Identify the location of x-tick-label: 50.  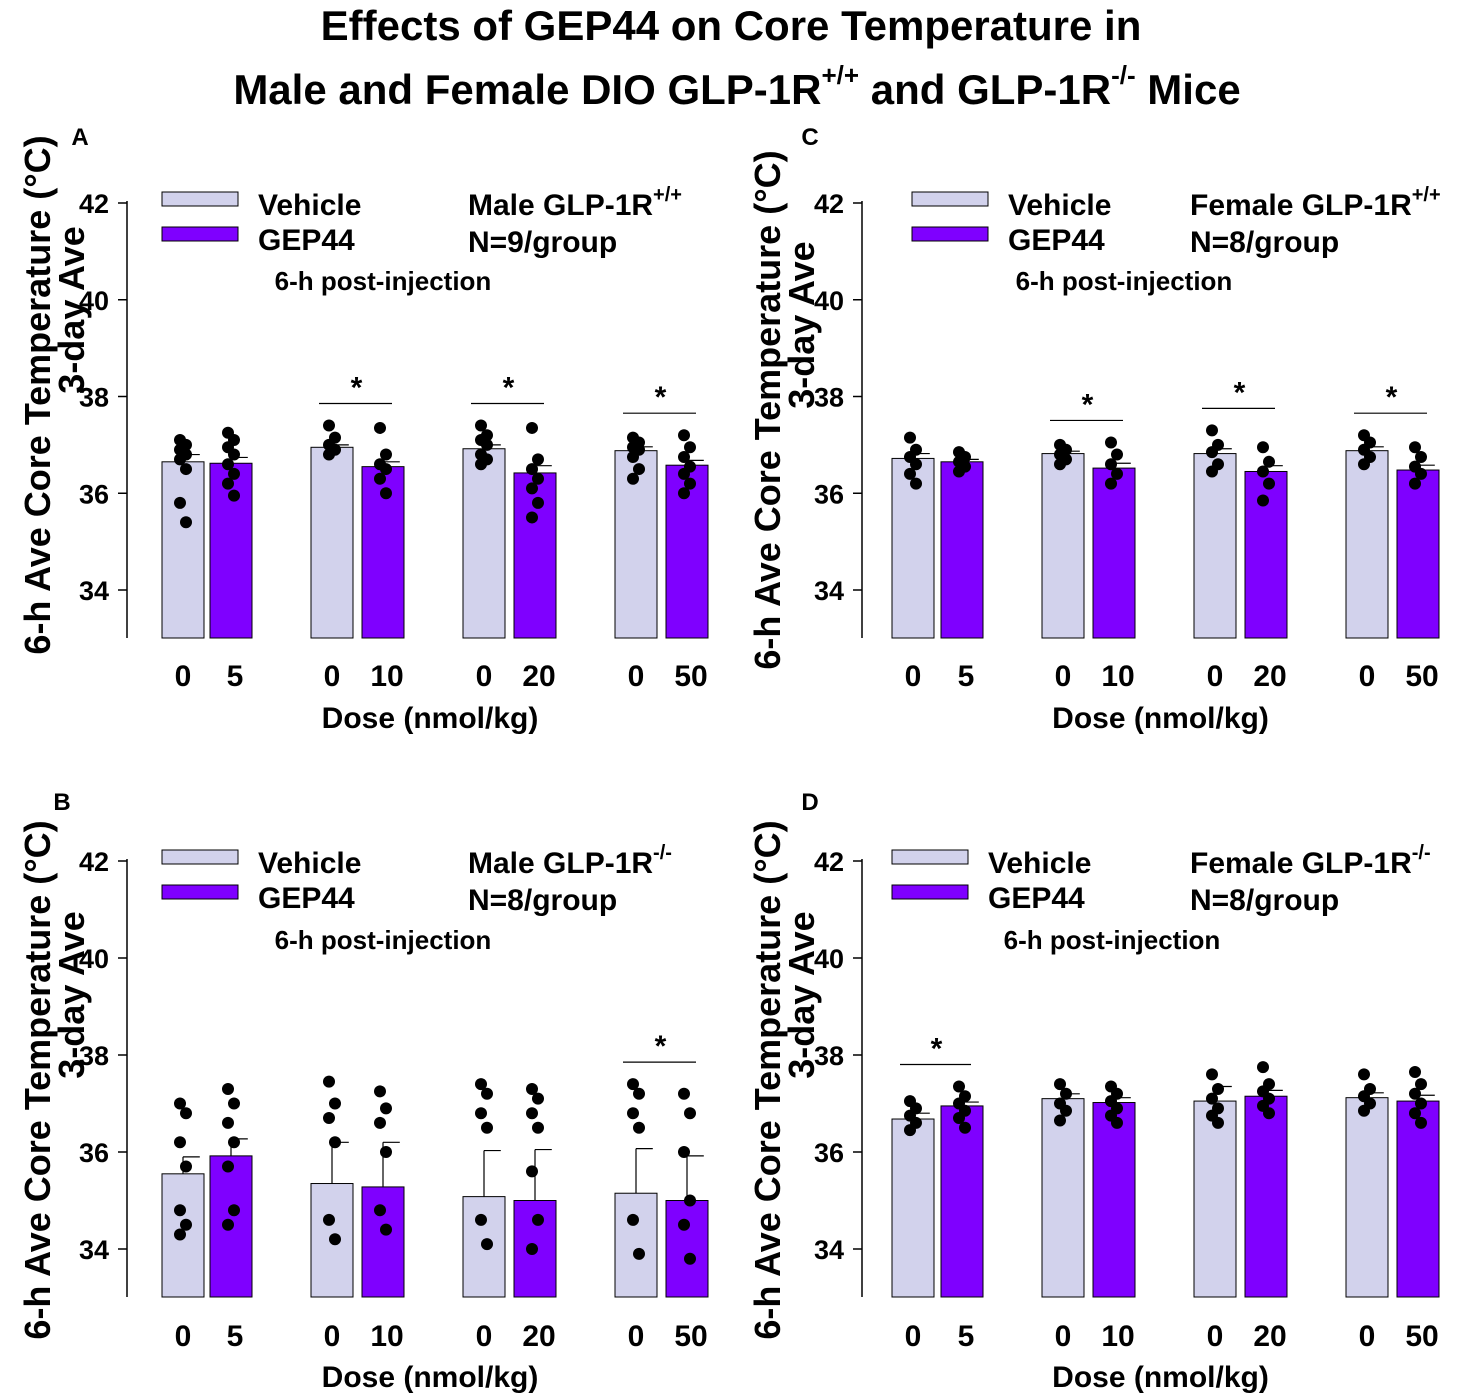
(1421, 1336).